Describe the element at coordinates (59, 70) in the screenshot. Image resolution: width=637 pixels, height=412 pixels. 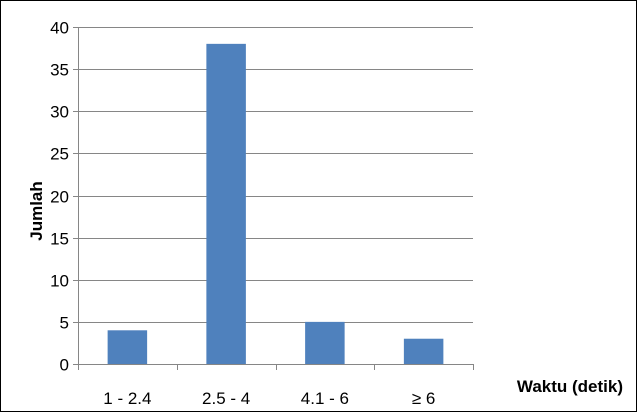
I see `y-tick-label: 35` at that location.